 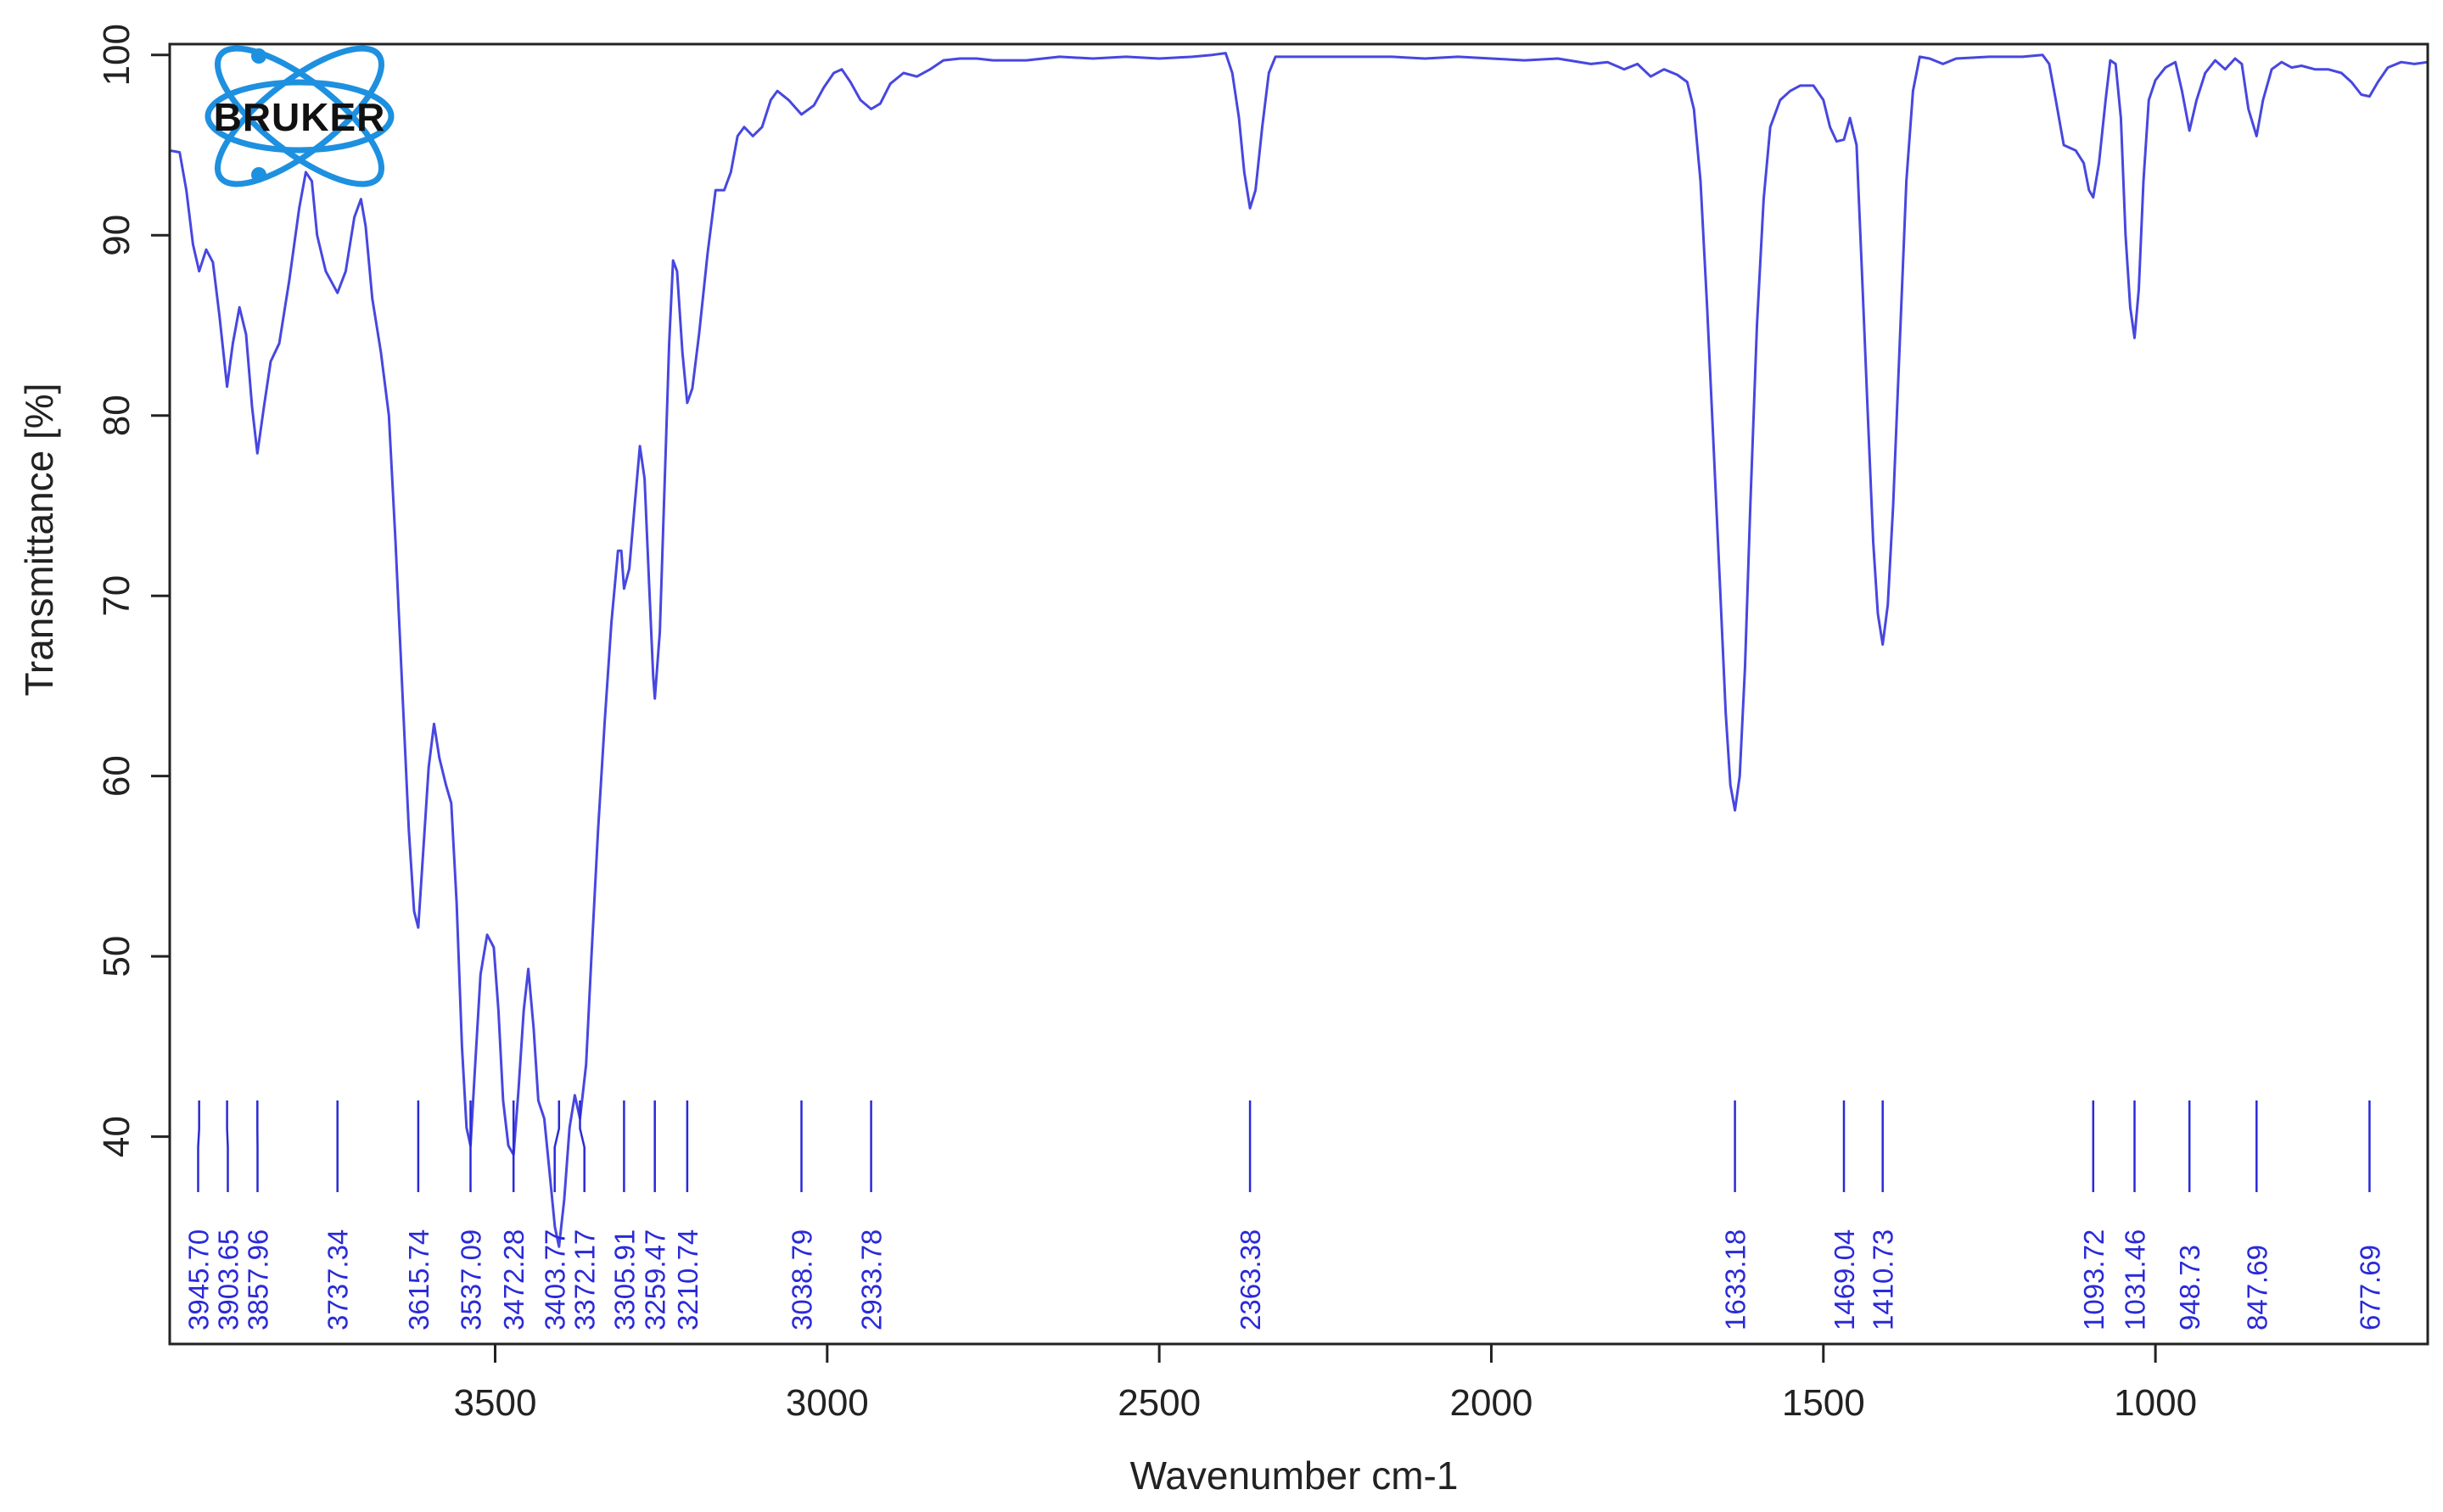 I want to click on y-tick-label: 40, so click(x=116, y=1137).